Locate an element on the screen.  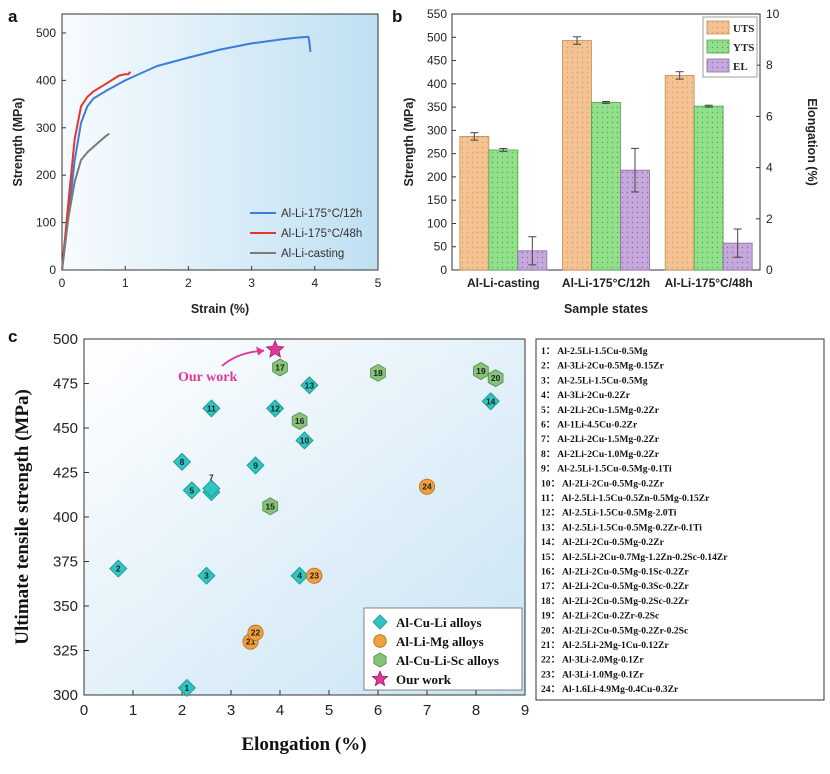
point-label-22: 22 is located at coordinates (256, 633).